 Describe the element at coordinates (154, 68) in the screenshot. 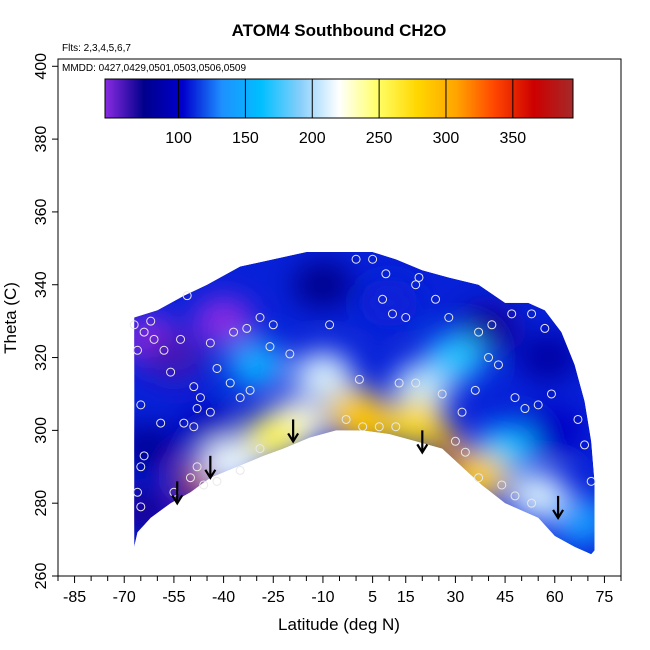

I see `dates-label: MMDD: 0427,0429,0501,0503,0506,0509` at that location.